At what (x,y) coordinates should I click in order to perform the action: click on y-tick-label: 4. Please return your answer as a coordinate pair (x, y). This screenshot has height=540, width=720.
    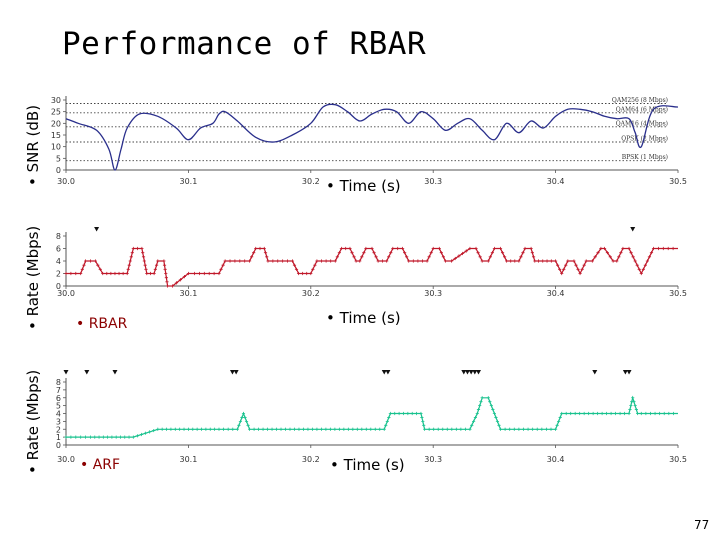
    Looking at the image, I should click on (58, 414).